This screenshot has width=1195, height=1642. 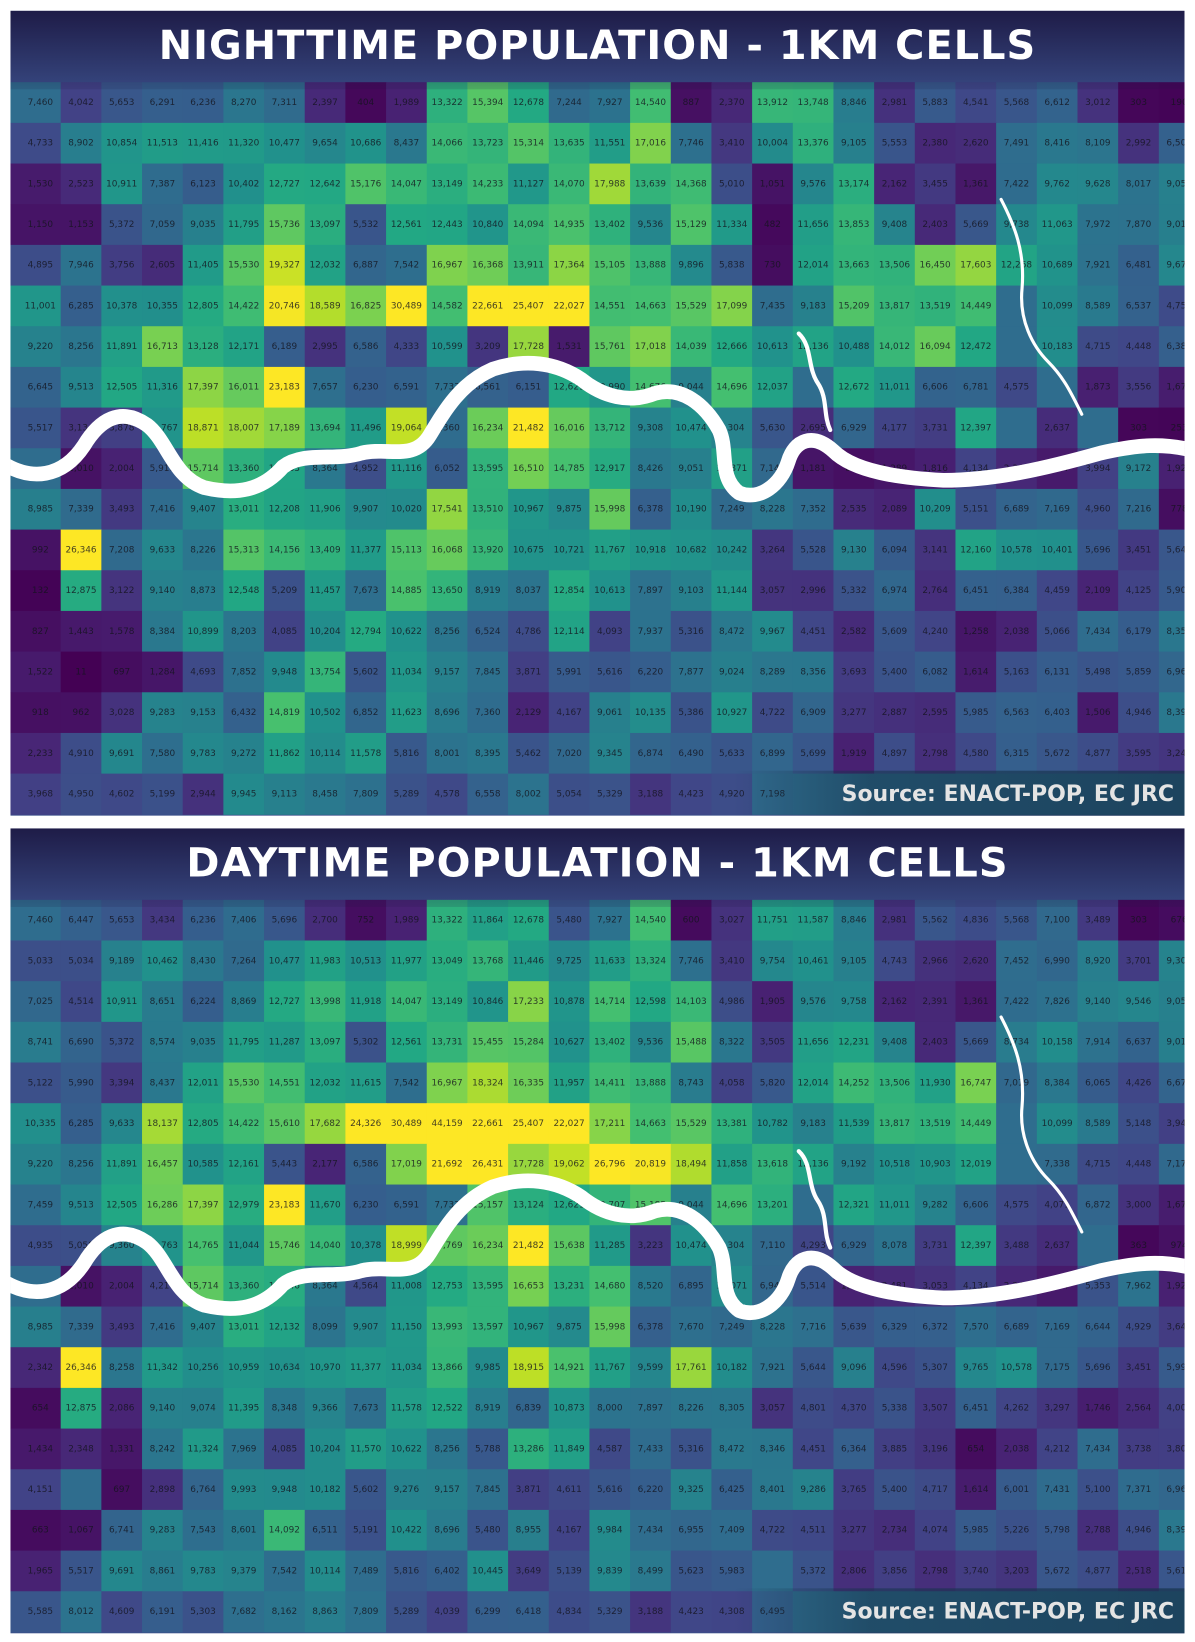 I want to click on cell-value: 2,370, so click(x=732, y=103).